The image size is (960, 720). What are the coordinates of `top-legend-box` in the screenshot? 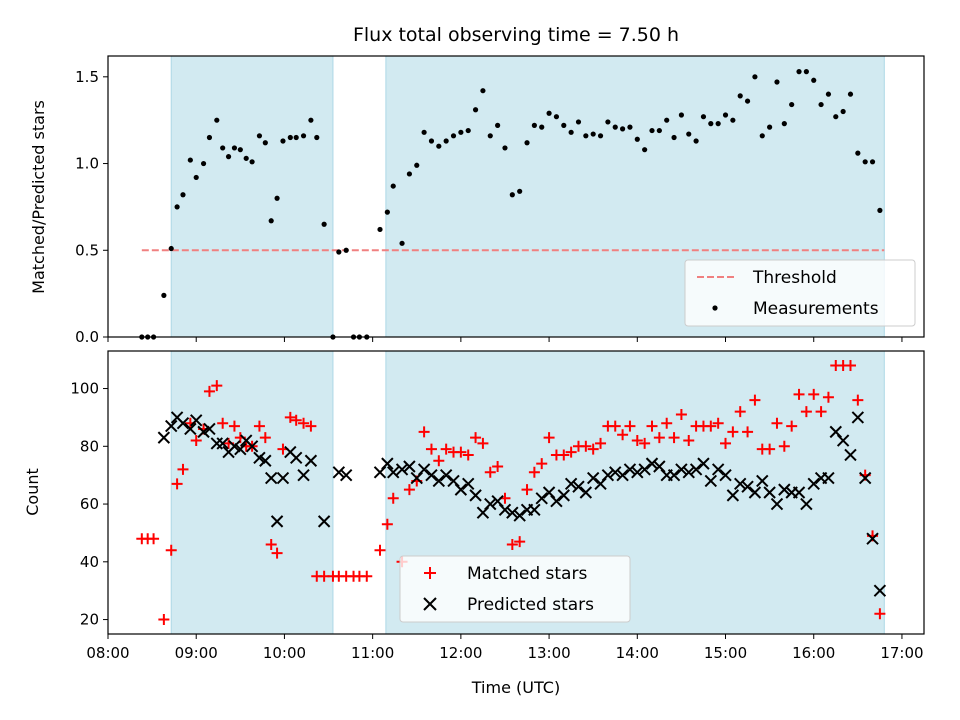 It's located at (800, 293).